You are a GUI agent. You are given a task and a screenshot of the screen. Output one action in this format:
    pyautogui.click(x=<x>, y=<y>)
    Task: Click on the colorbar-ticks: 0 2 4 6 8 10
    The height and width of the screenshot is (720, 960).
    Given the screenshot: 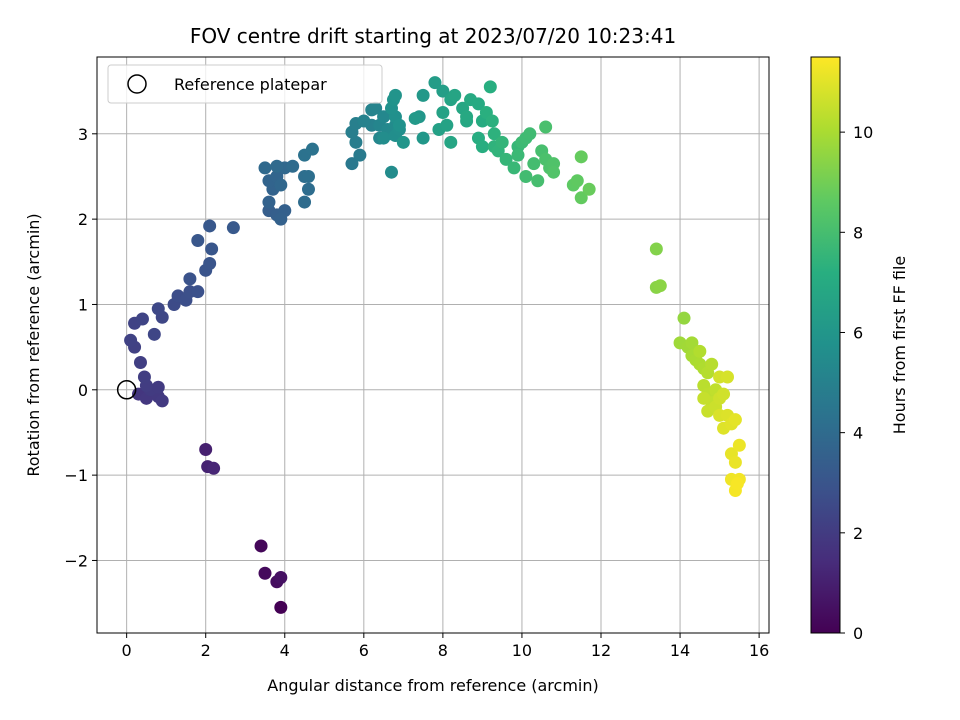 What is the action you would take?
    pyautogui.click(x=856, y=383)
    